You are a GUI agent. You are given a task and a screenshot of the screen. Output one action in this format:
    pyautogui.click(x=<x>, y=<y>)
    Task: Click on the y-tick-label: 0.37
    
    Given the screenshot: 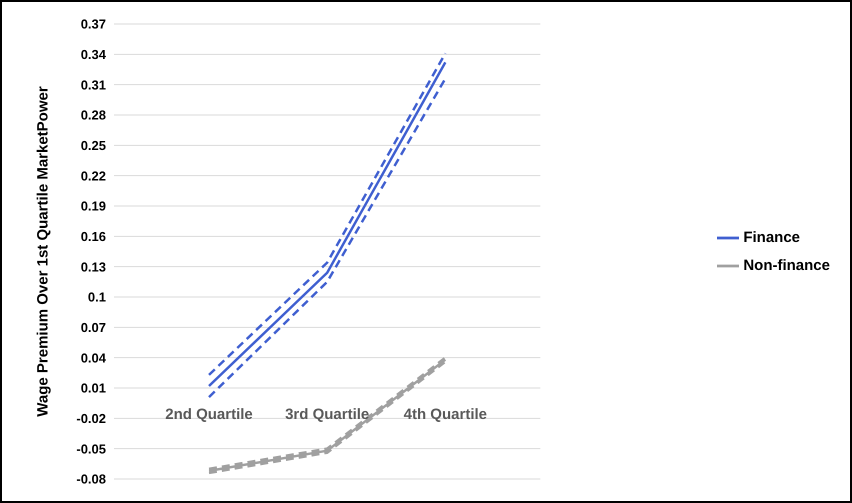 What is the action you would take?
    pyautogui.click(x=93, y=24)
    